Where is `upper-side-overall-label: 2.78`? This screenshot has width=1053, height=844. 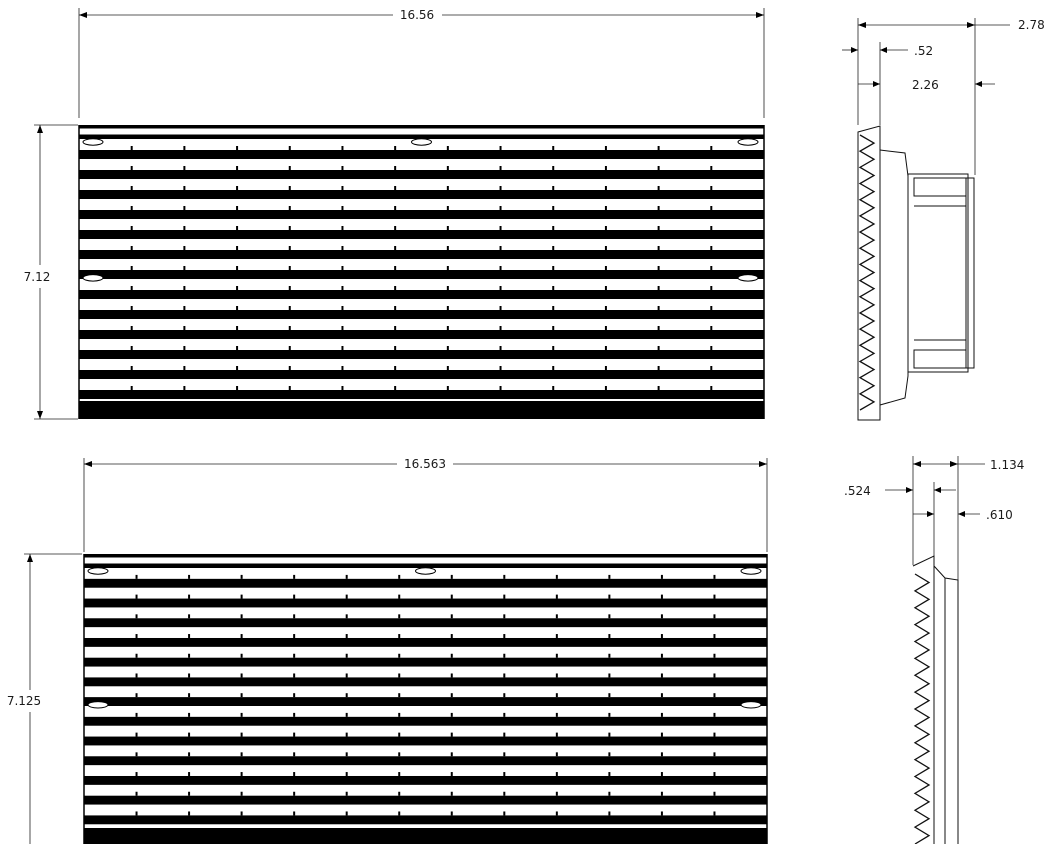
upper-side-overall-label: 2.78 is located at coordinates (1031, 25).